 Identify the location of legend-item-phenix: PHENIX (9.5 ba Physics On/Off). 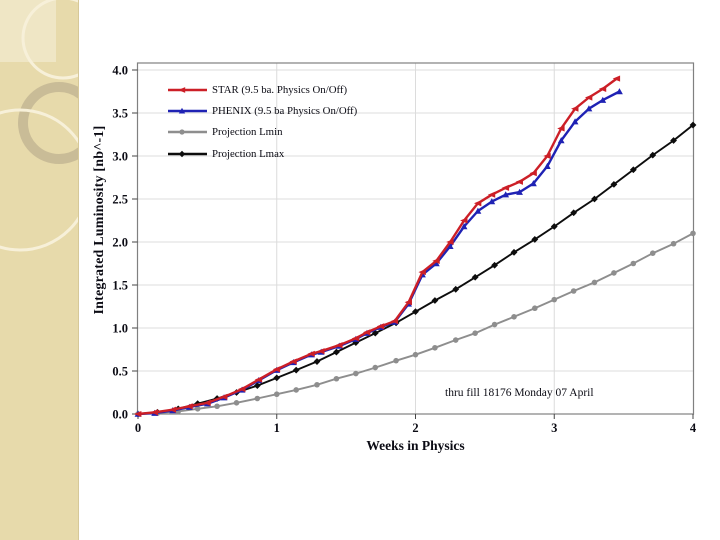
(262, 110).